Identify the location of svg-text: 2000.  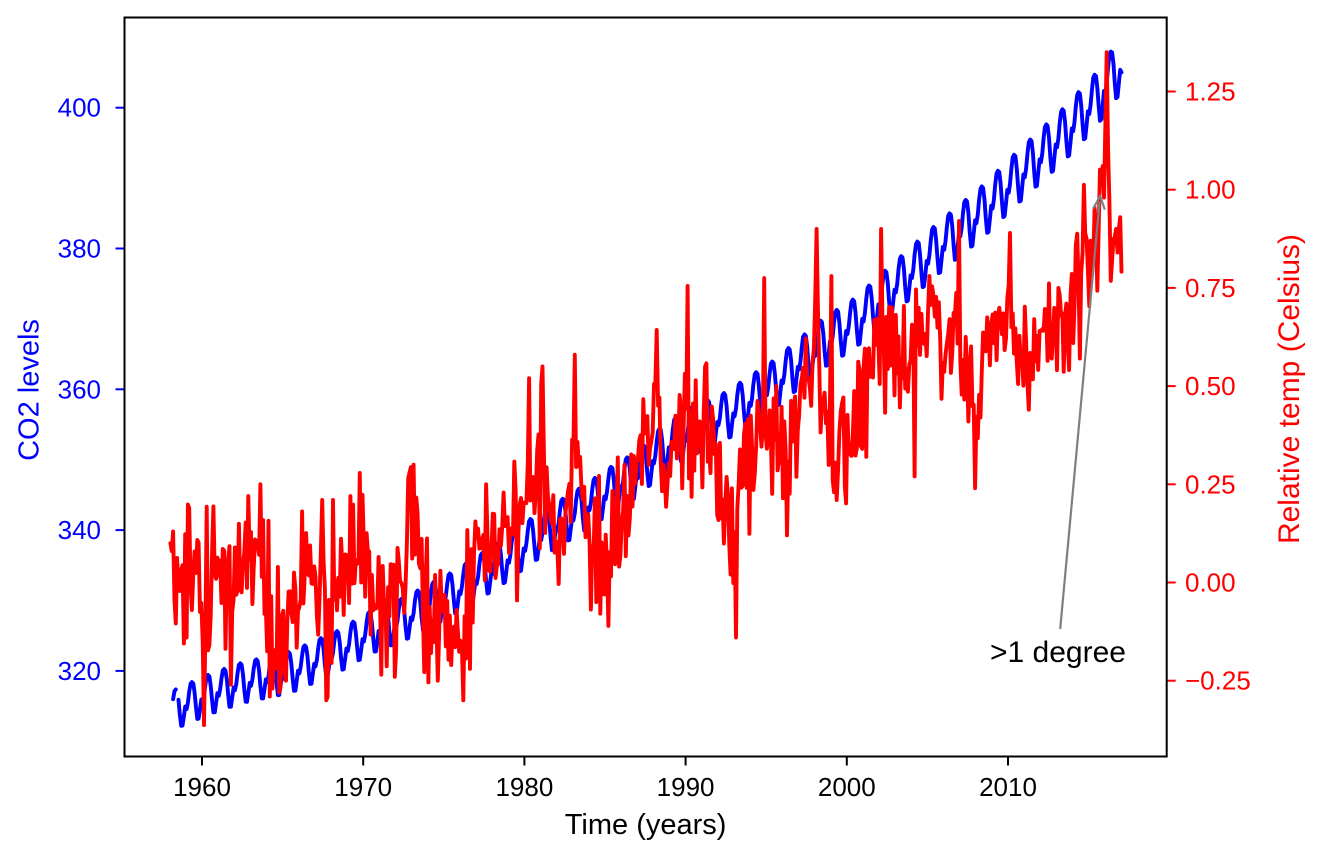
(847, 787).